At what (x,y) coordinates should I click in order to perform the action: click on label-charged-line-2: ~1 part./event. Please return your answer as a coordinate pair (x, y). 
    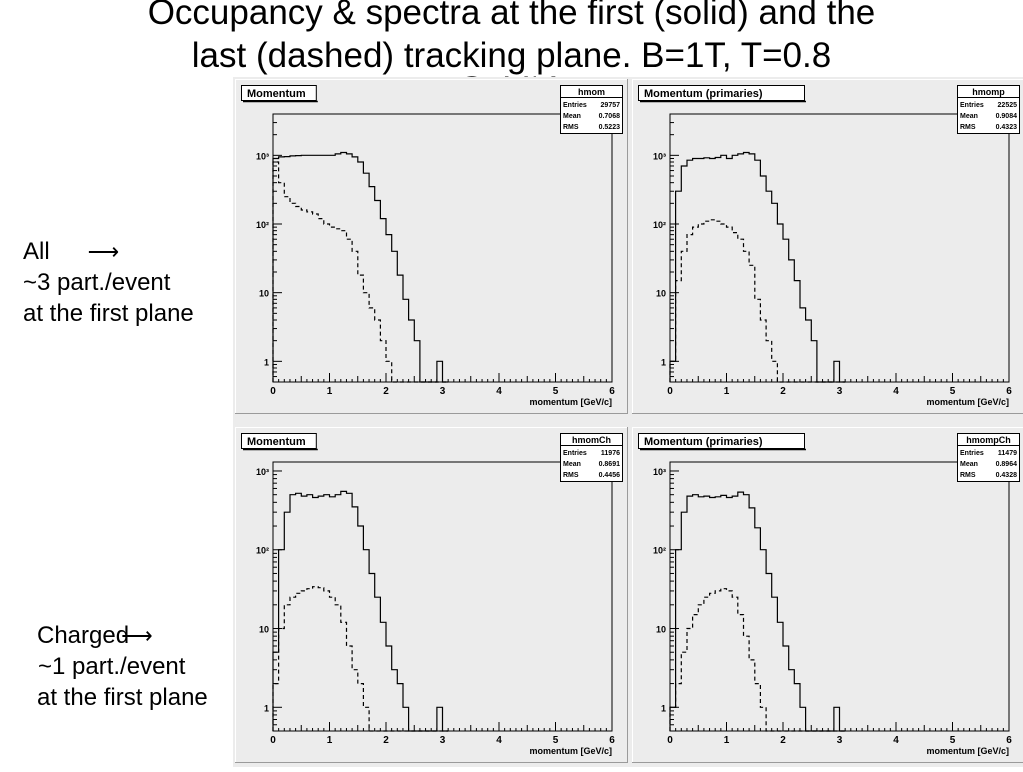
    Looking at the image, I should click on (123, 666).